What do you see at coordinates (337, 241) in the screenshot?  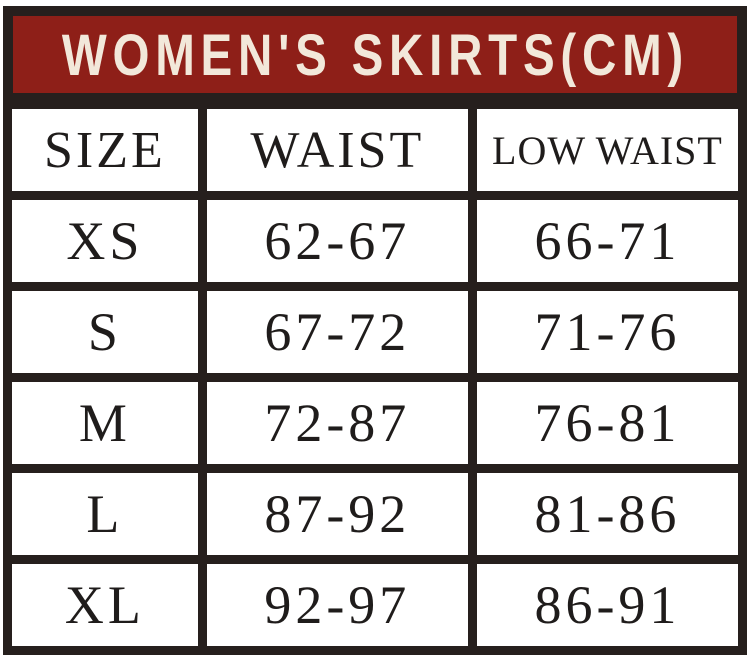 I see `waist-cell: 62-67` at bounding box center [337, 241].